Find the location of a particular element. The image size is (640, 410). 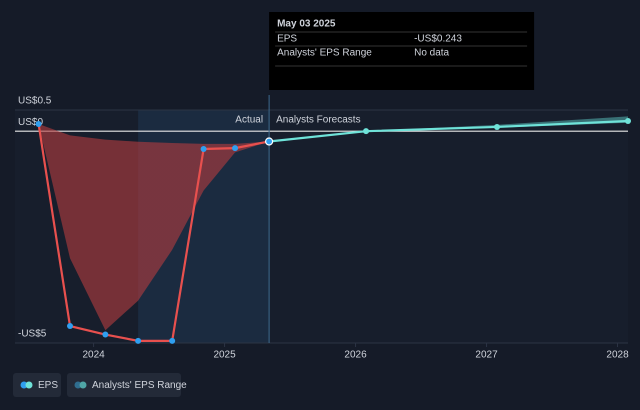

tooltip-label: EPS is located at coordinates (287, 39).